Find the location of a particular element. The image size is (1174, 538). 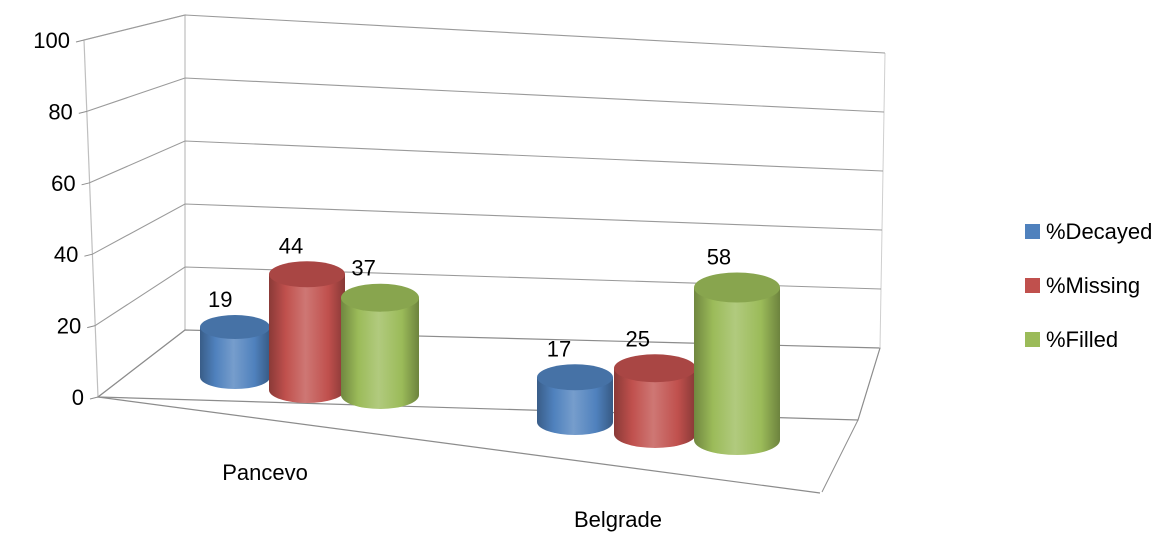

data-labels: 19 44 37 17 25 58 is located at coordinates (469, 297).